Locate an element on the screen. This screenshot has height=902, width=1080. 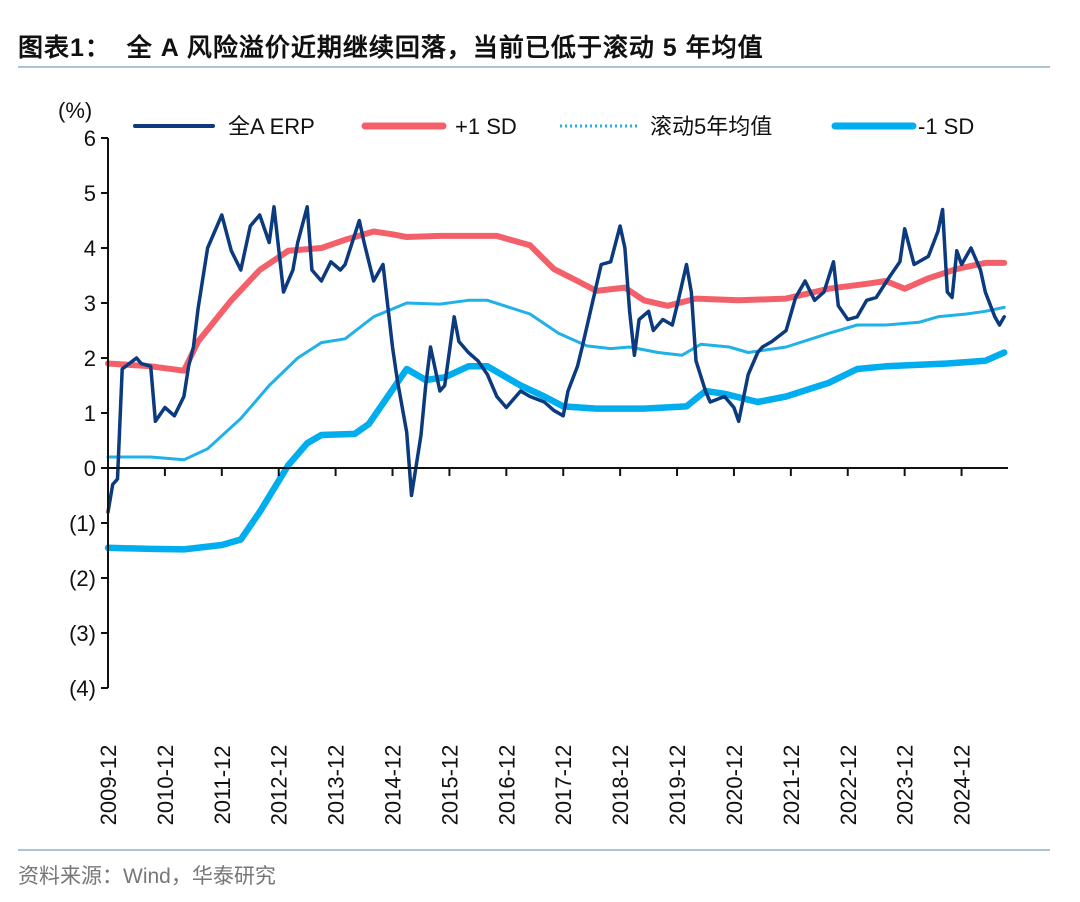
title-divider is located at coordinates (534, 67).